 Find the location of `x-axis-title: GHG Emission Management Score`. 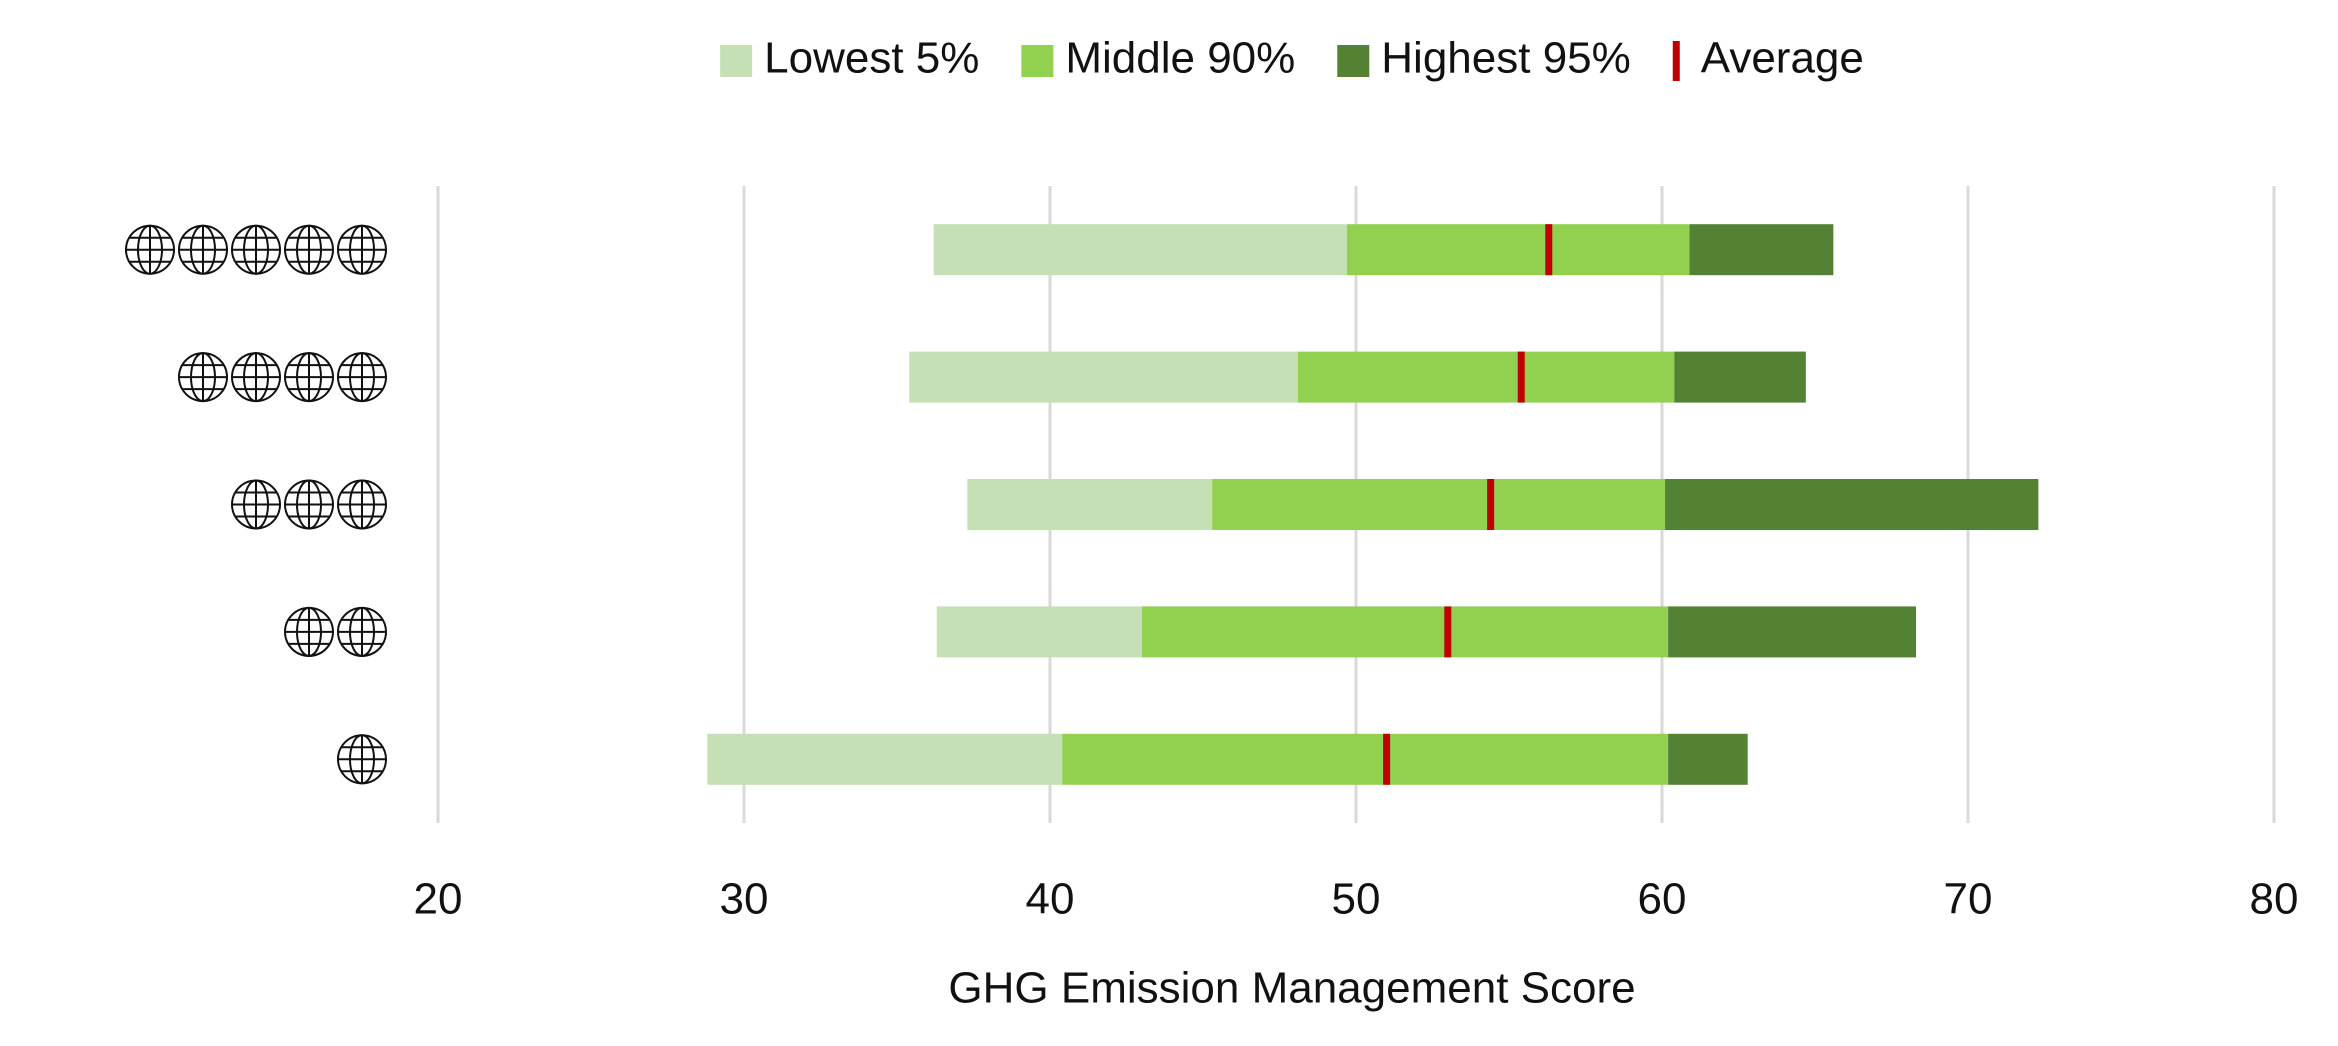

x-axis-title: GHG Emission Management Score is located at coordinates (1291, 988).